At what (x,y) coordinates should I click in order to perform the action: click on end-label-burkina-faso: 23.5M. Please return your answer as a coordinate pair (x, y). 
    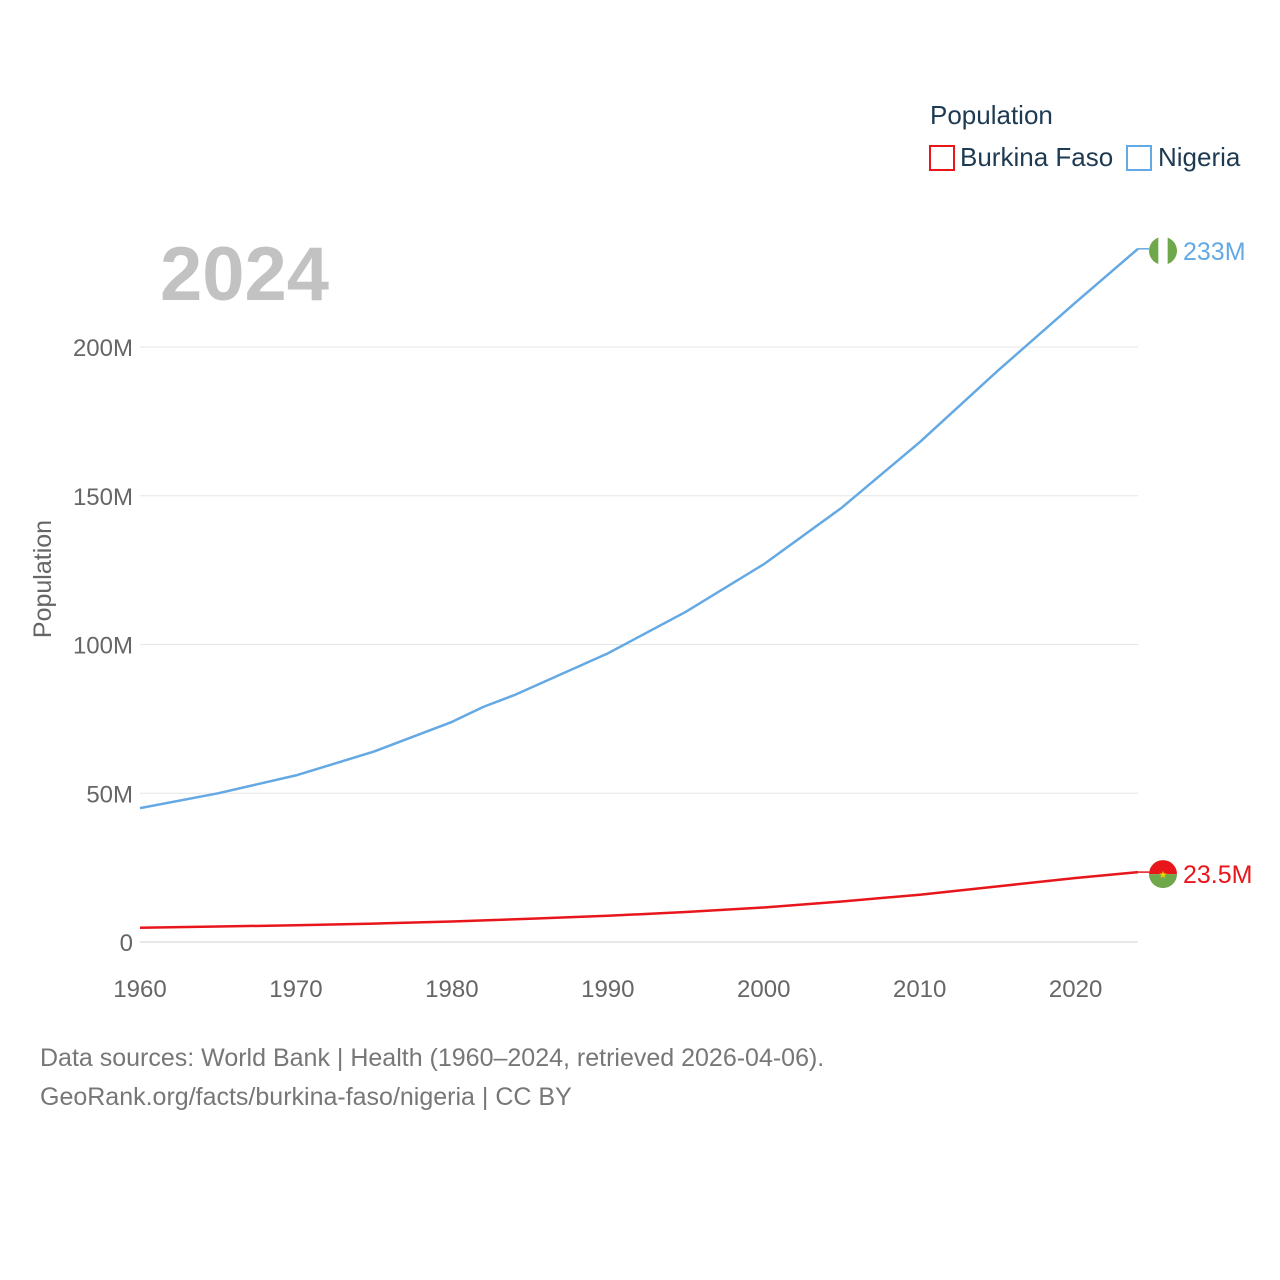
    Looking at the image, I should click on (1217, 875).